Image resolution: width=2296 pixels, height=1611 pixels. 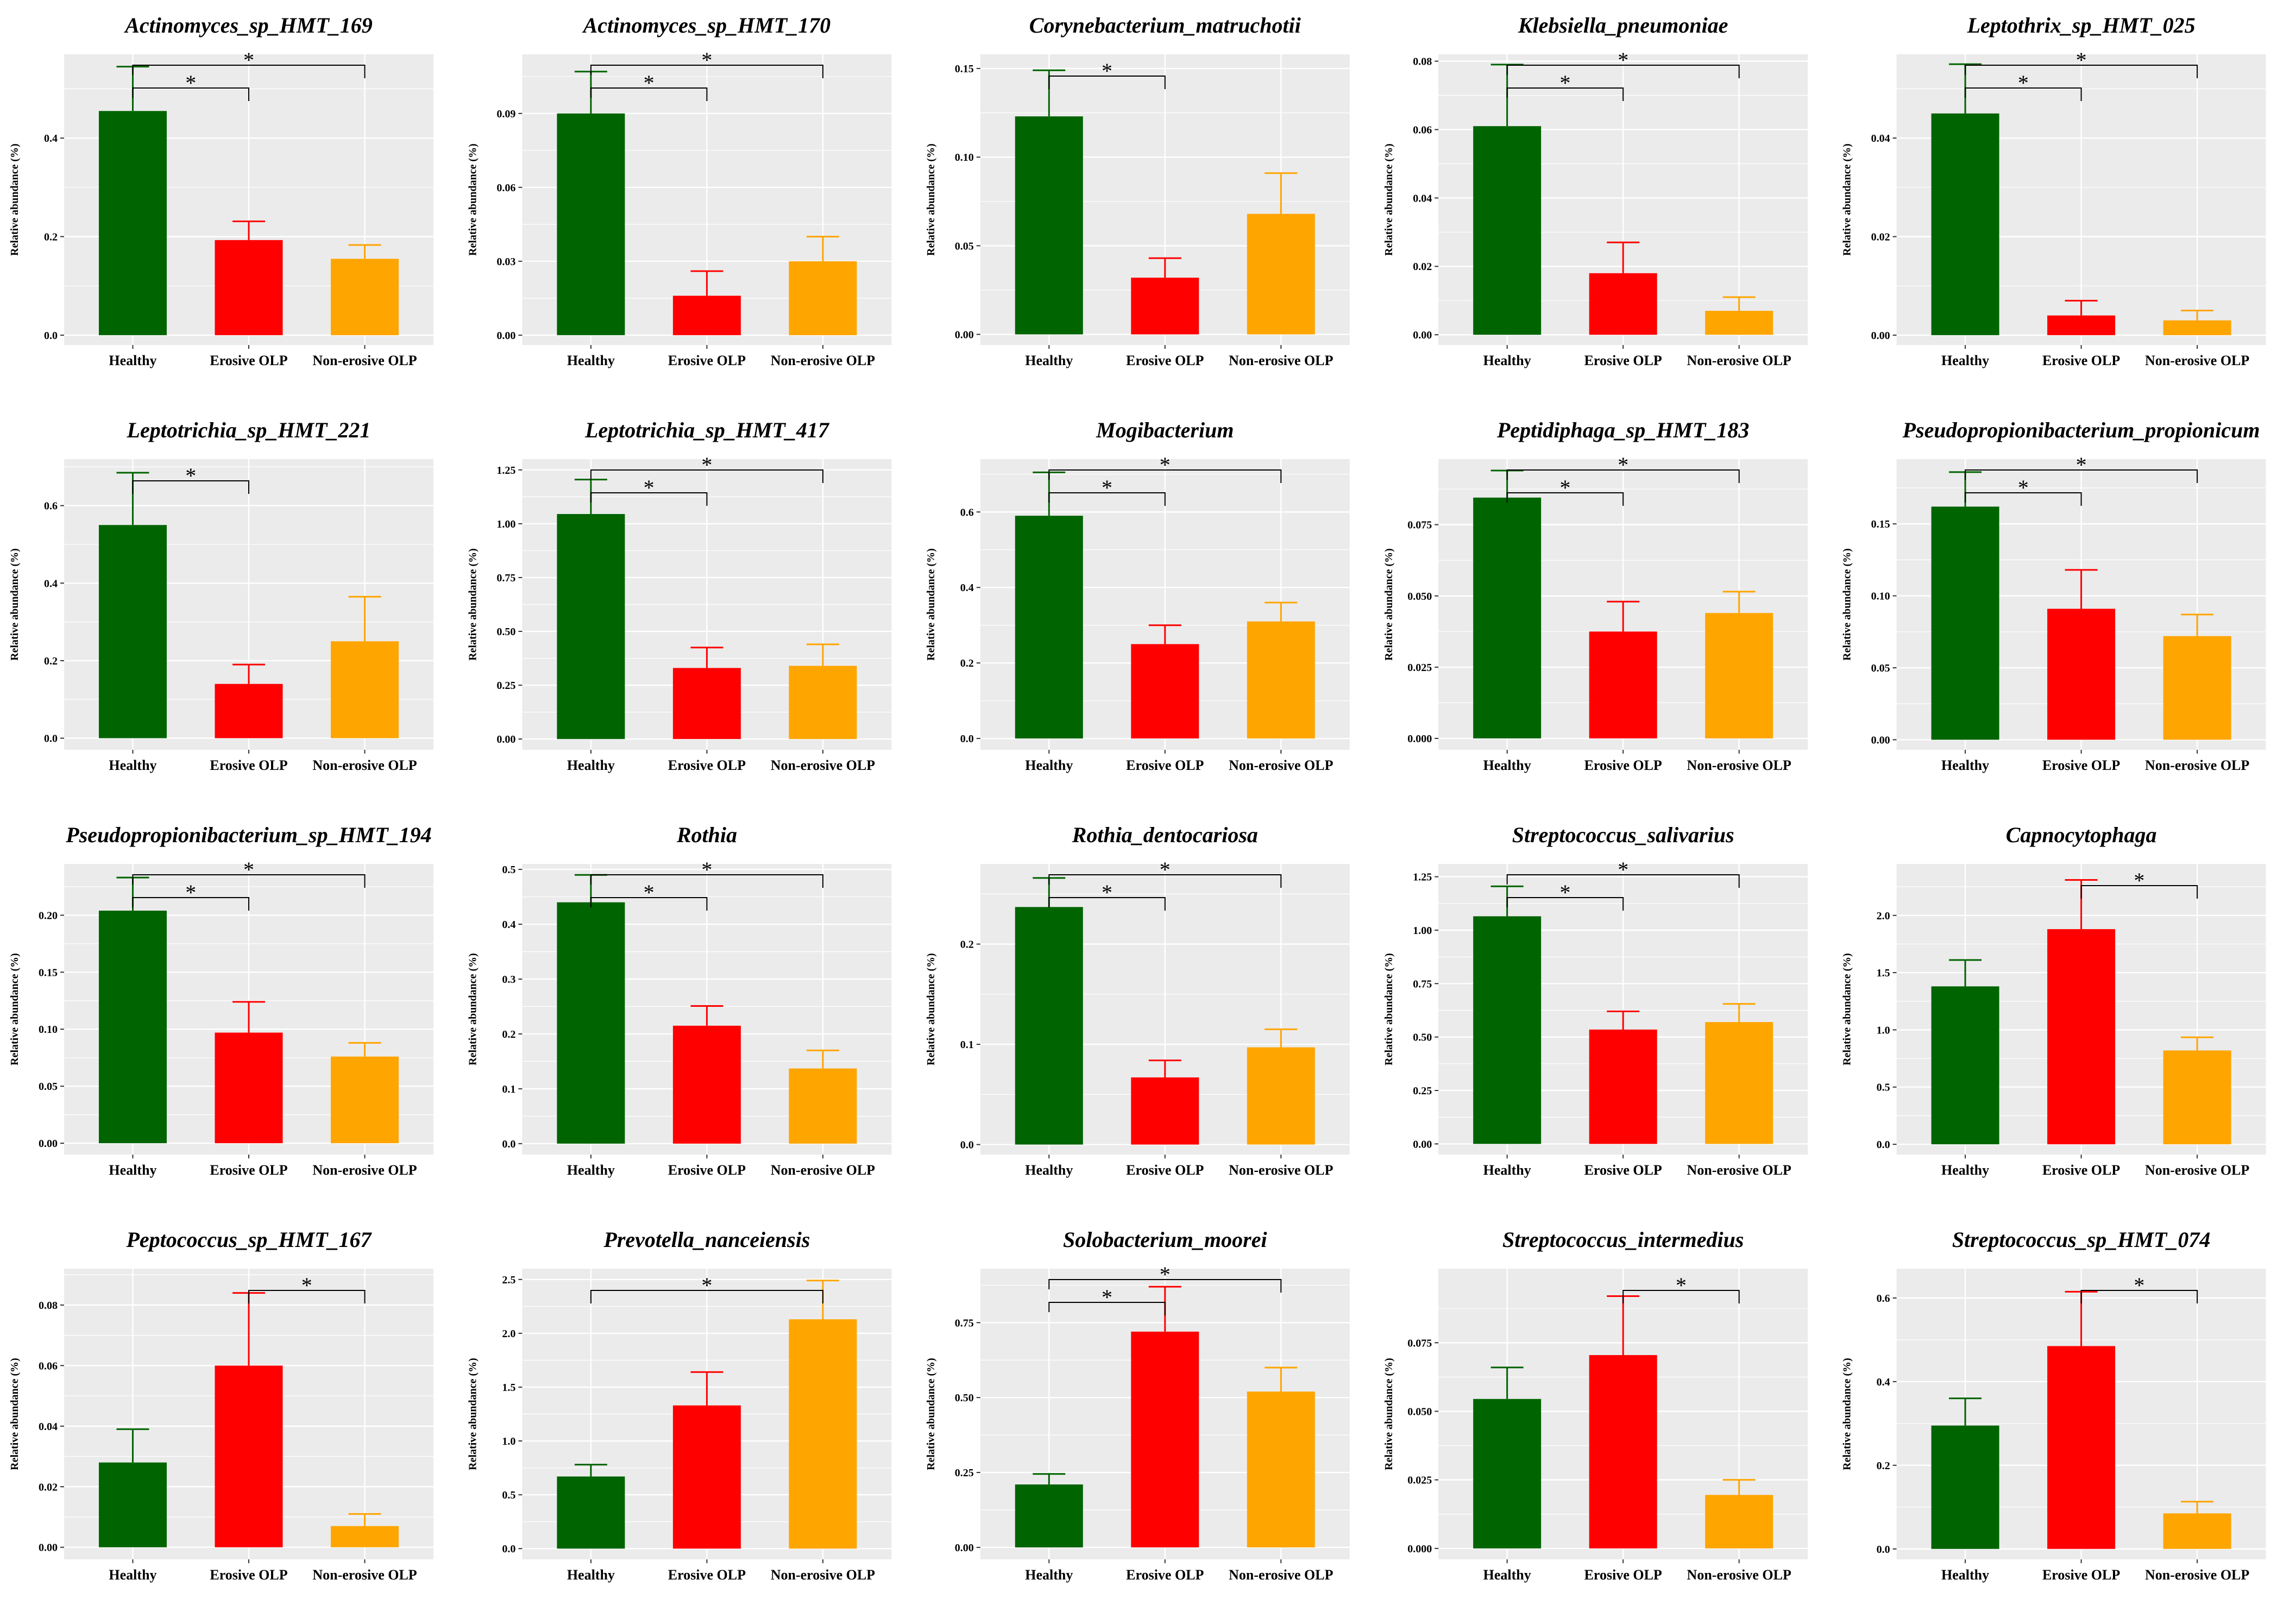 I want to click on y-tick-label: 0.02, so click(x=48, y=1487).